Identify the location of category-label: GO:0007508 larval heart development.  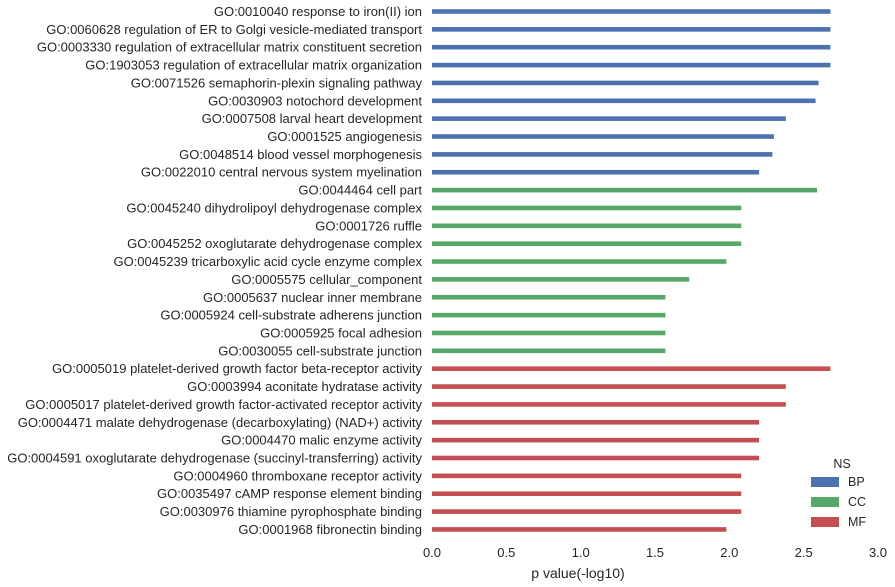
(312, 118).